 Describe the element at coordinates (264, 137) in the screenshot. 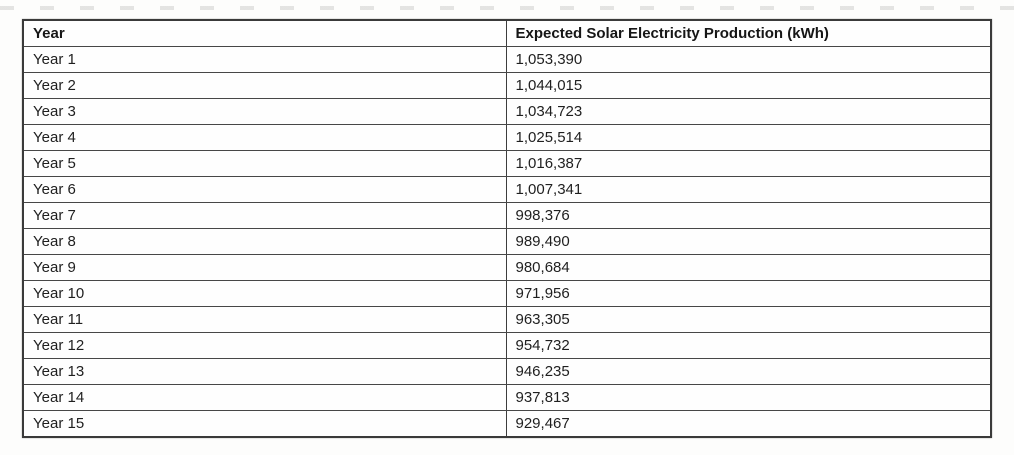

I see `year-cell: Year 4` at that location.